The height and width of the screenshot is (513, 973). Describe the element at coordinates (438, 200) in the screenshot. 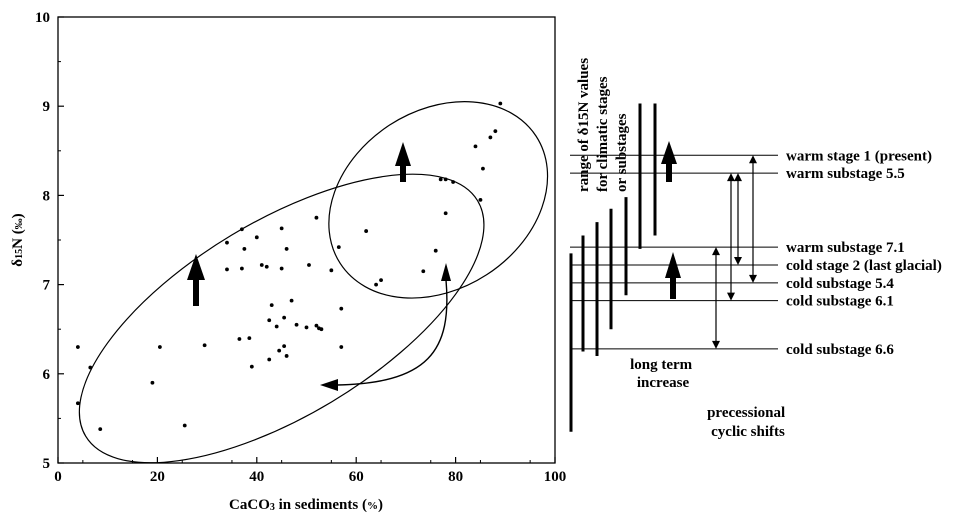

I see `cluster-ellipse` at that location.